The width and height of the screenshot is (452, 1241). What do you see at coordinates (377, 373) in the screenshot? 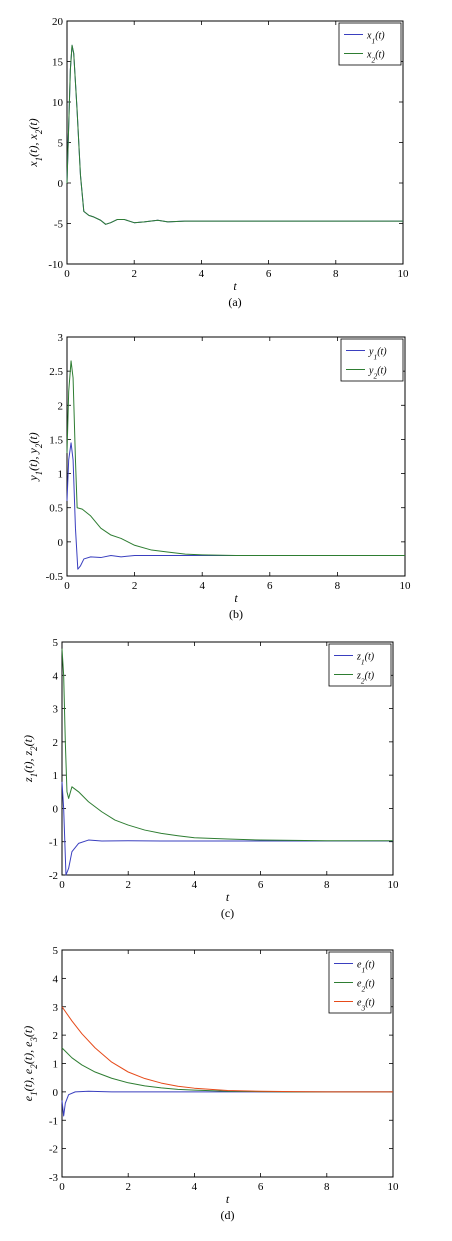
I see `legend-label-2: y2(t)` at bounding box center [377, 373].